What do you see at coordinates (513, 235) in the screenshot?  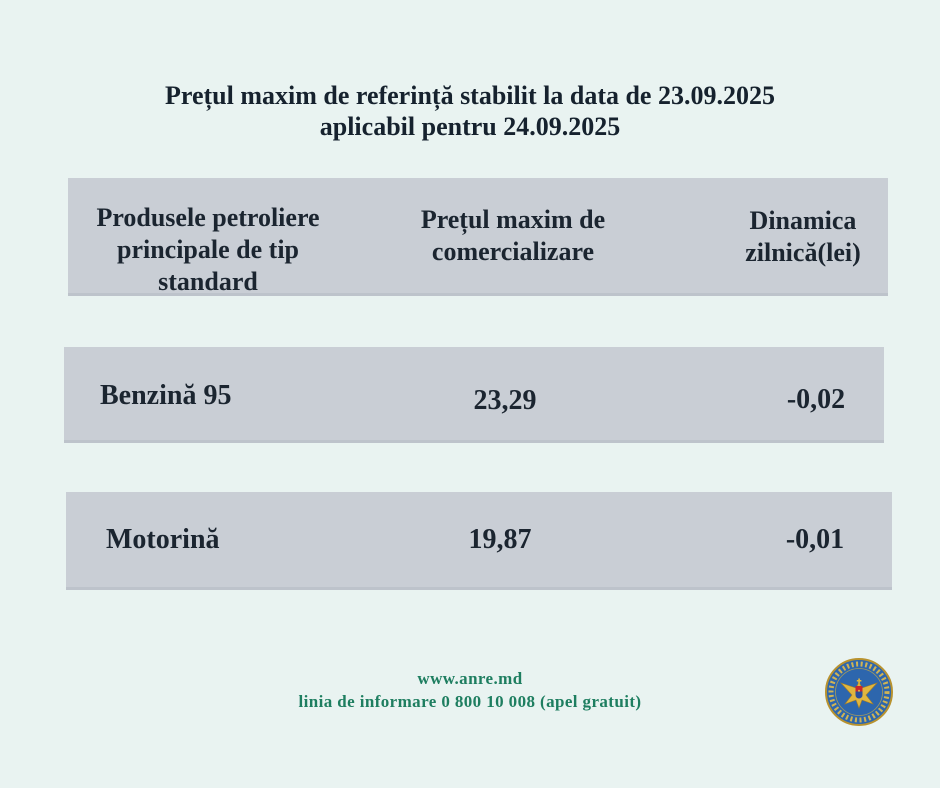 I see `header-cell-max-price: Prețul maxim de comercializare` at bounding box center [513, 235].